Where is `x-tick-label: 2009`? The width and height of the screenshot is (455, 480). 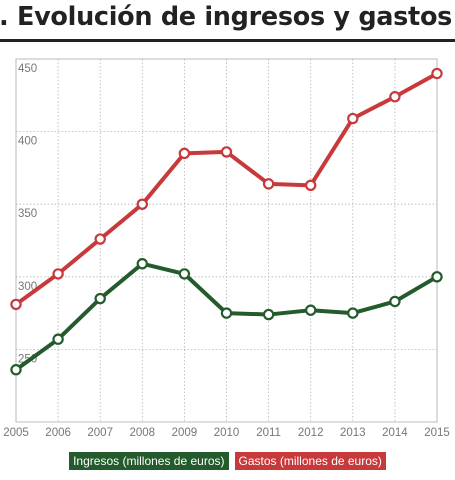 x-tick-label: 2009 is located at coordinates (185, 433).